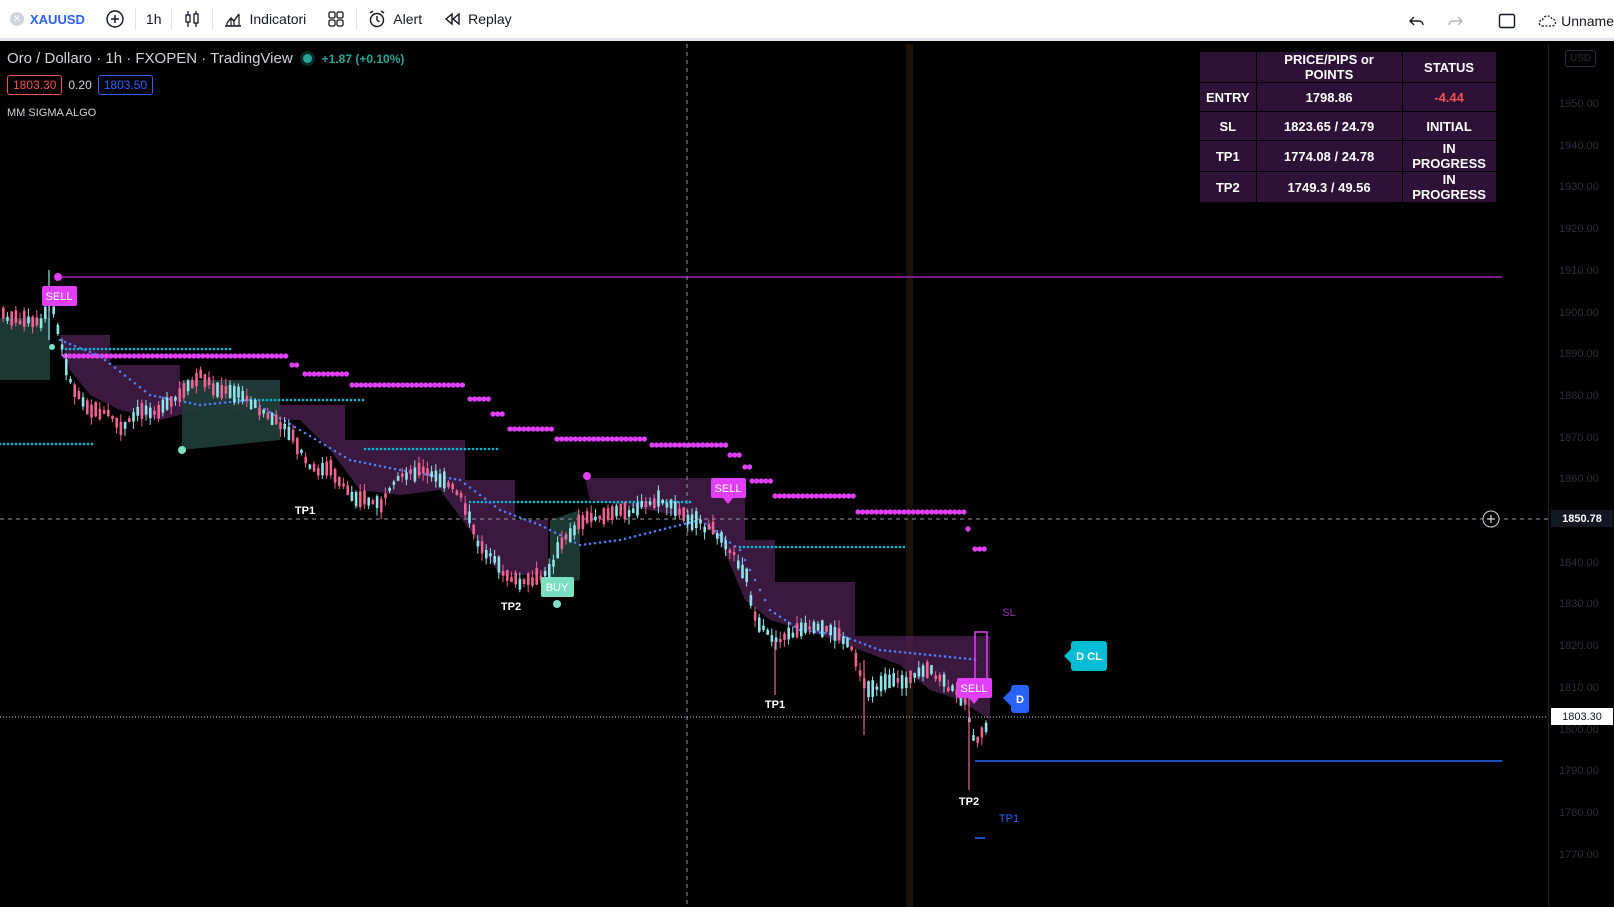  What do you see at coordinates (1581, 58) in the screenshot?
I see `currency-label: USD` at bounding box center [1581, 58].